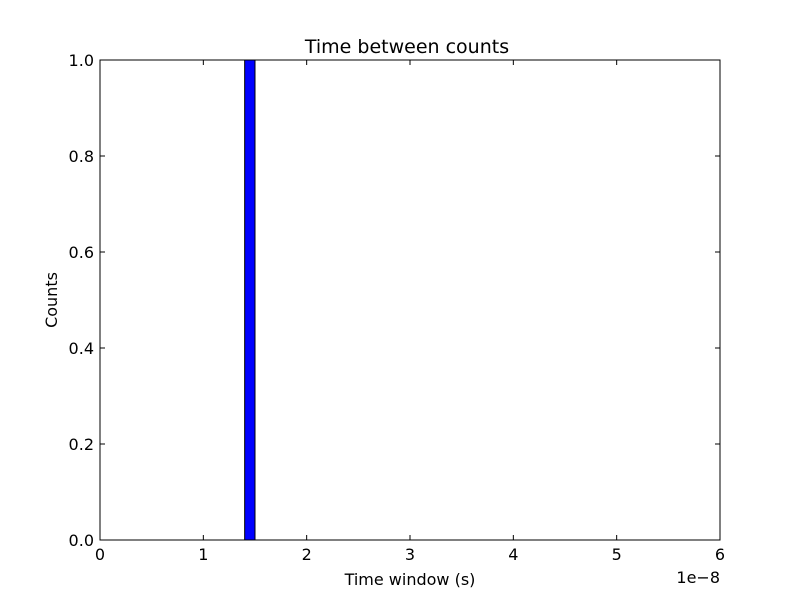 This screenshot has height=604, width=800. Describe the element at coordinates (51, 300) in the screenshot. I see `y-axis-label: Counts` at that location.